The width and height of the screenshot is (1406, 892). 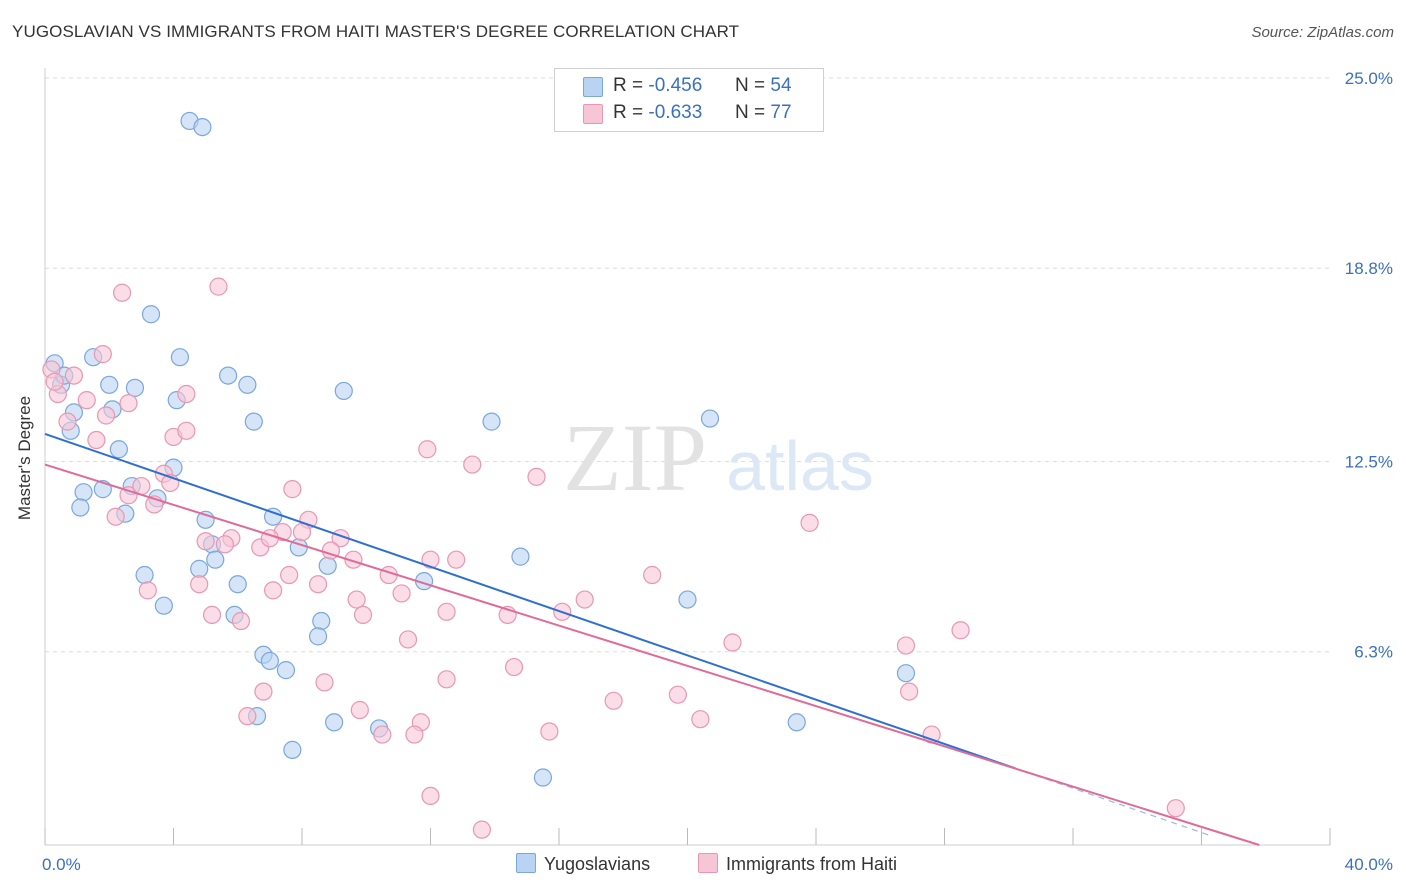 I want to click on y-tick-label: 12.5%, so click(x=1369, y=462).